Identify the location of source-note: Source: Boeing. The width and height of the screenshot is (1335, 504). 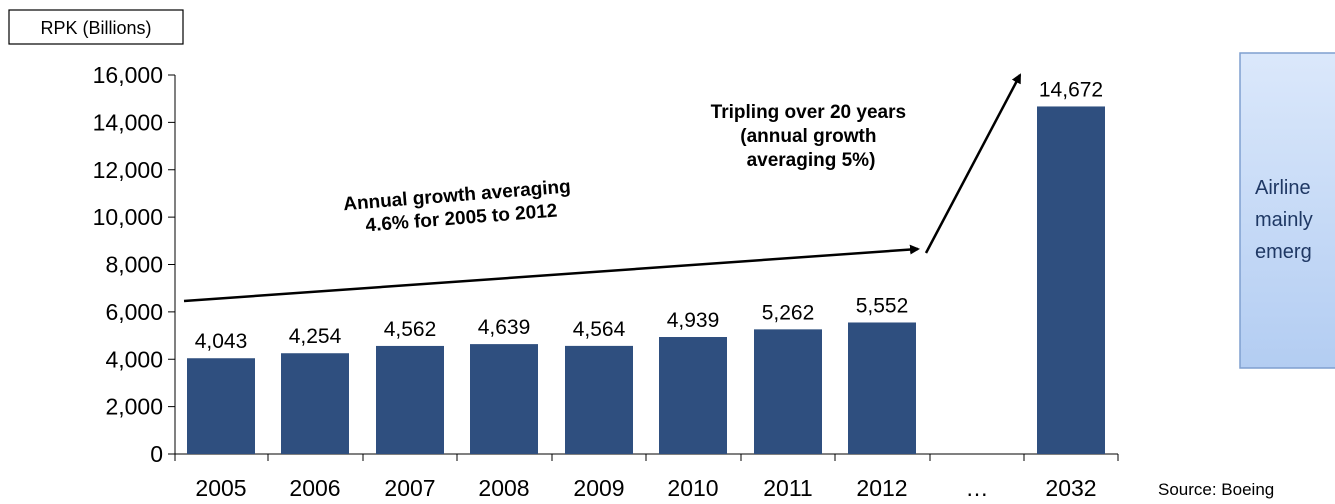
(1216, 489).